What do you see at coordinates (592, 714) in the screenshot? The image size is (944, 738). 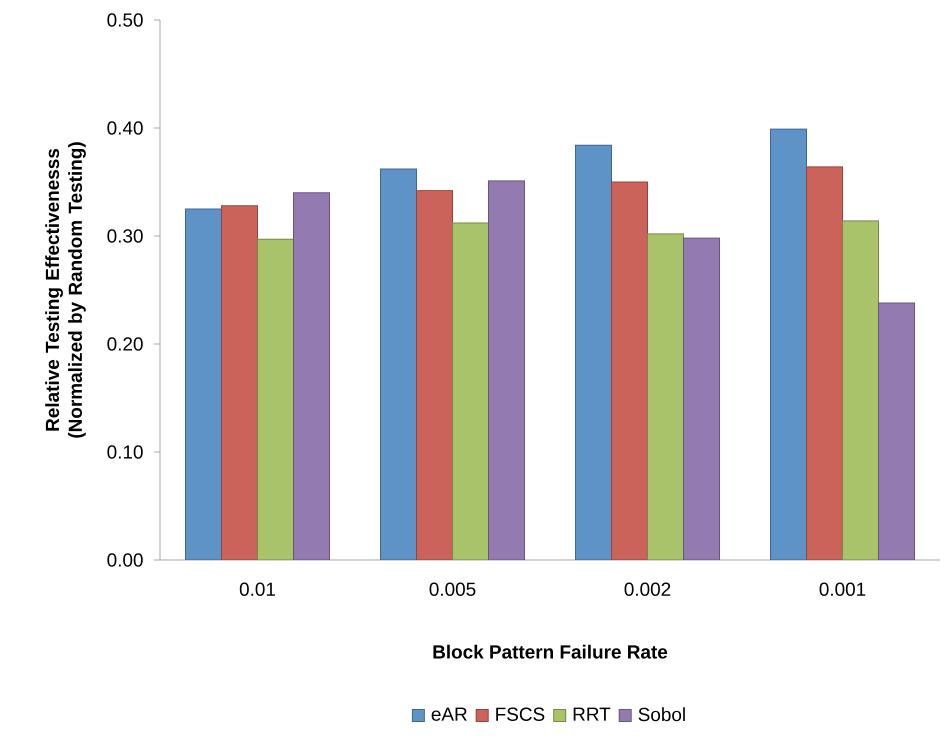 I see `legend-label: RRT` at bounding box center [592, 714].